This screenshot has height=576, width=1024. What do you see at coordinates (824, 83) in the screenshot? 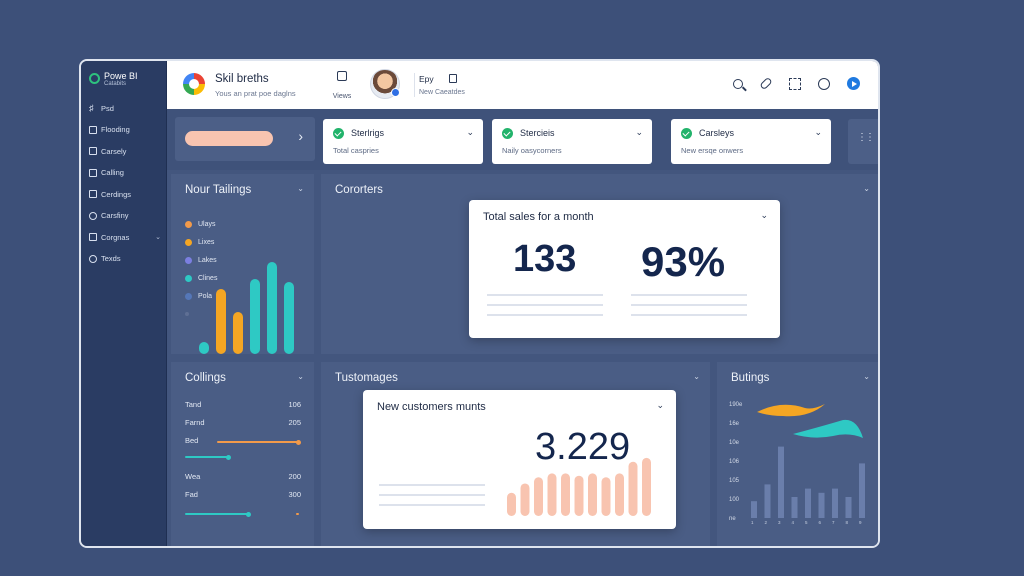
I see `circle-icon` at bounding box center [824, 83].